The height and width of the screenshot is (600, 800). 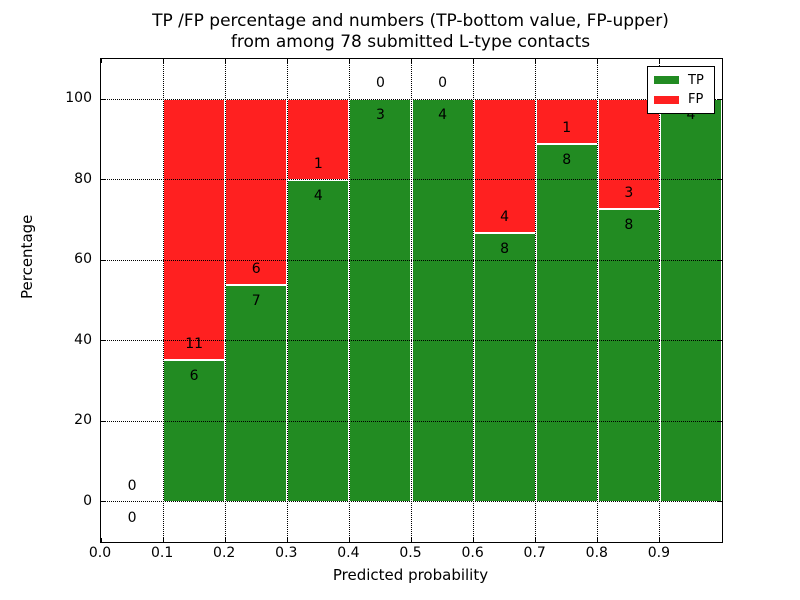 I want to click on y-tick-label: 0, so click(x=87, y=500).